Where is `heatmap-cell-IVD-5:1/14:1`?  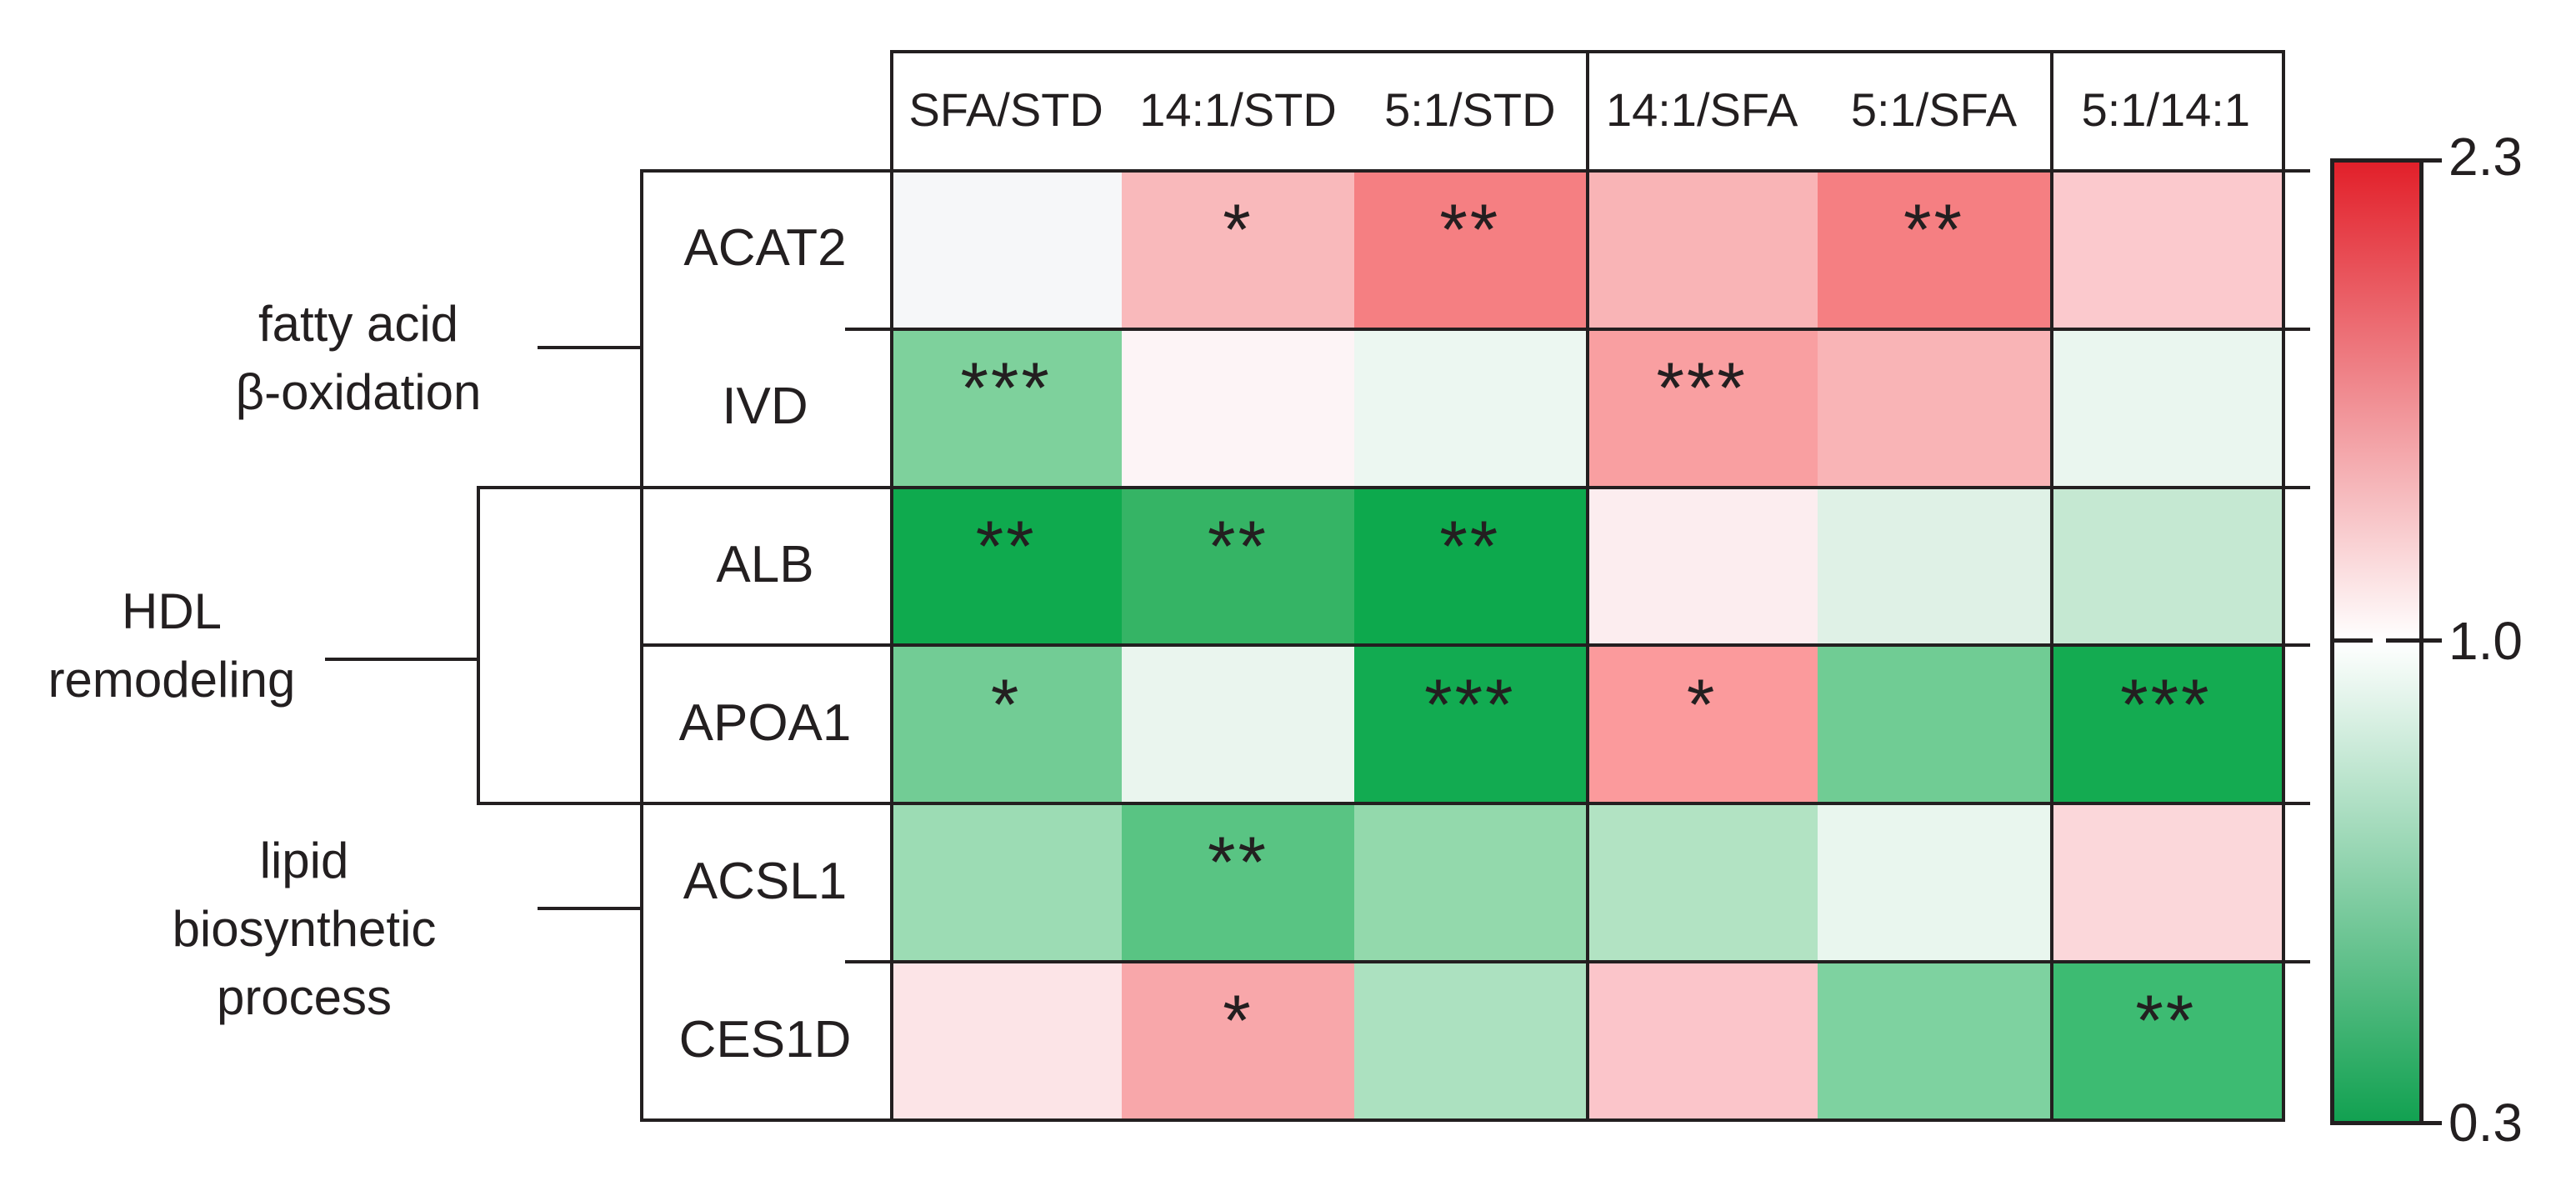 heatmap-cell-IVD-5:1/14:1 is located at coordinates (2166, 406).